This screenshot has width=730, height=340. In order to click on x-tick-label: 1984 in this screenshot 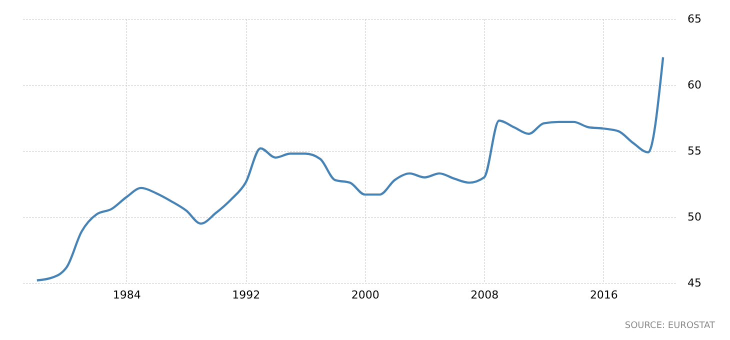, I will do `click(126, 295)`.